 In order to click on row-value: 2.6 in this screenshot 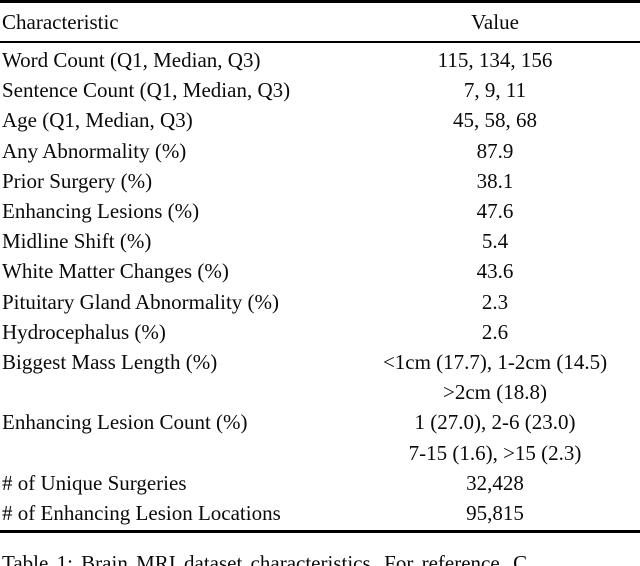, I will do `click(495, 331)`.